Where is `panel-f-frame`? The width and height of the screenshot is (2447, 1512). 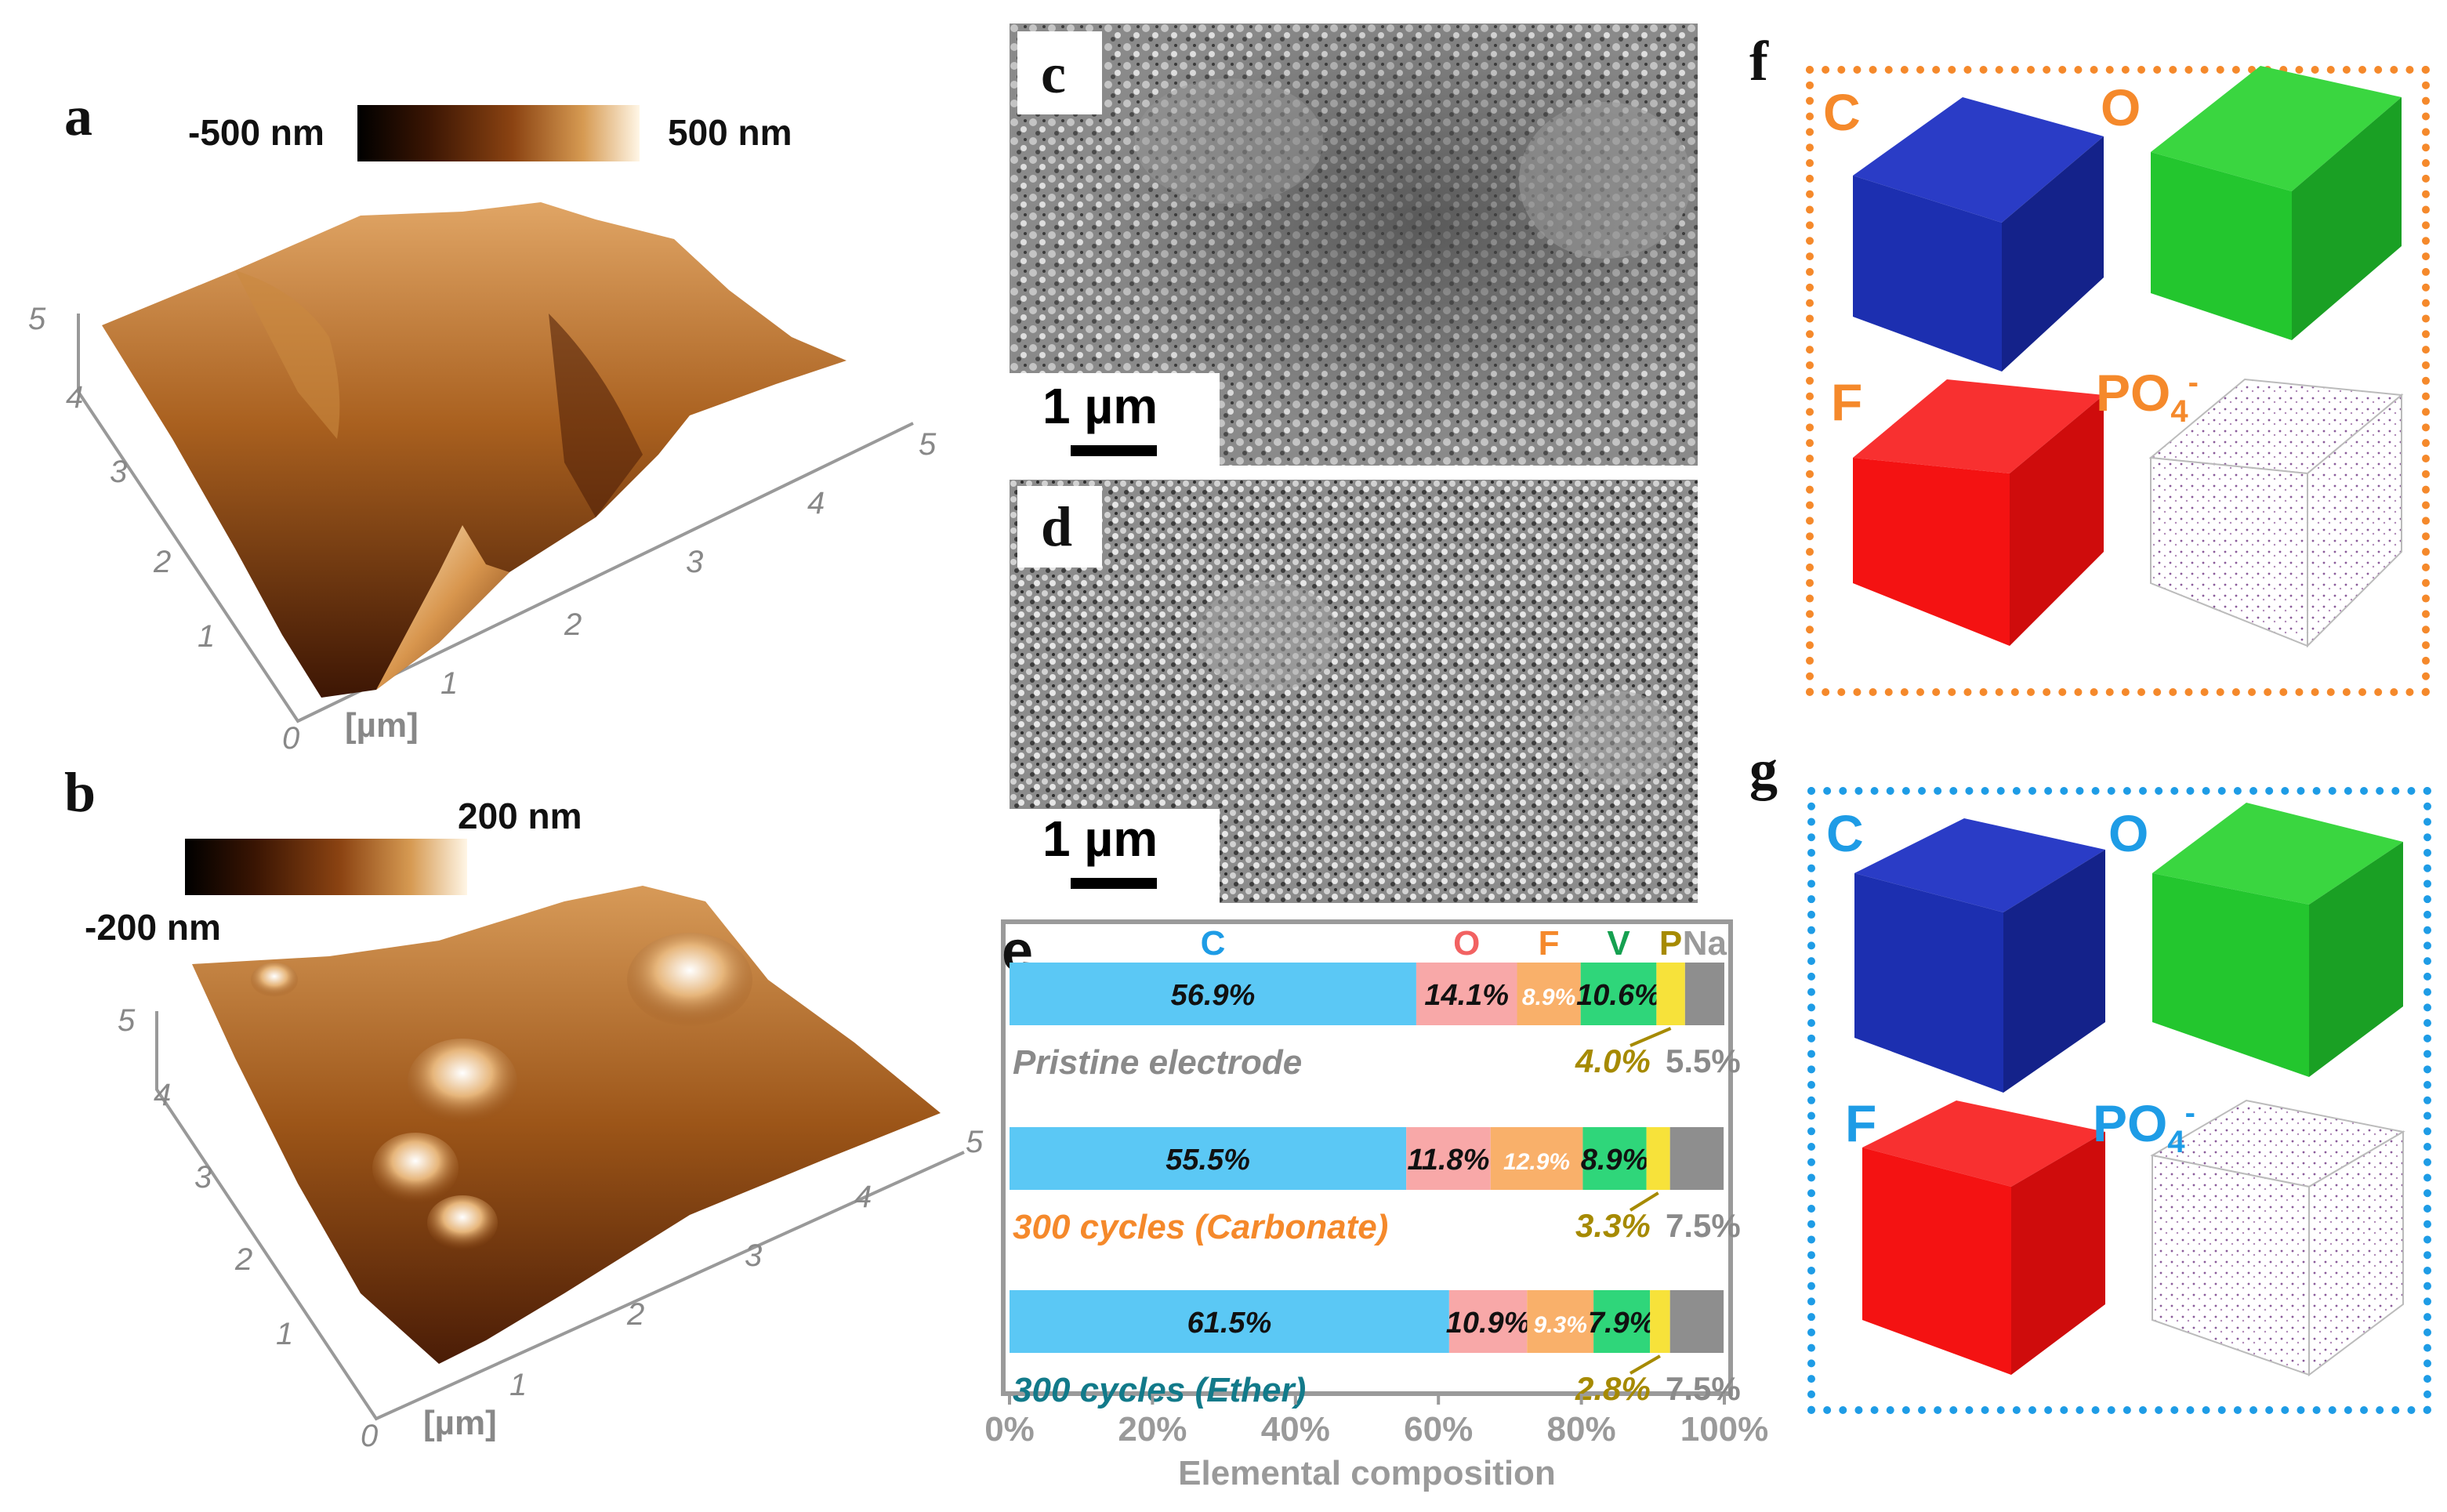
panel-f-frame is located at coordinates (2118, 381).